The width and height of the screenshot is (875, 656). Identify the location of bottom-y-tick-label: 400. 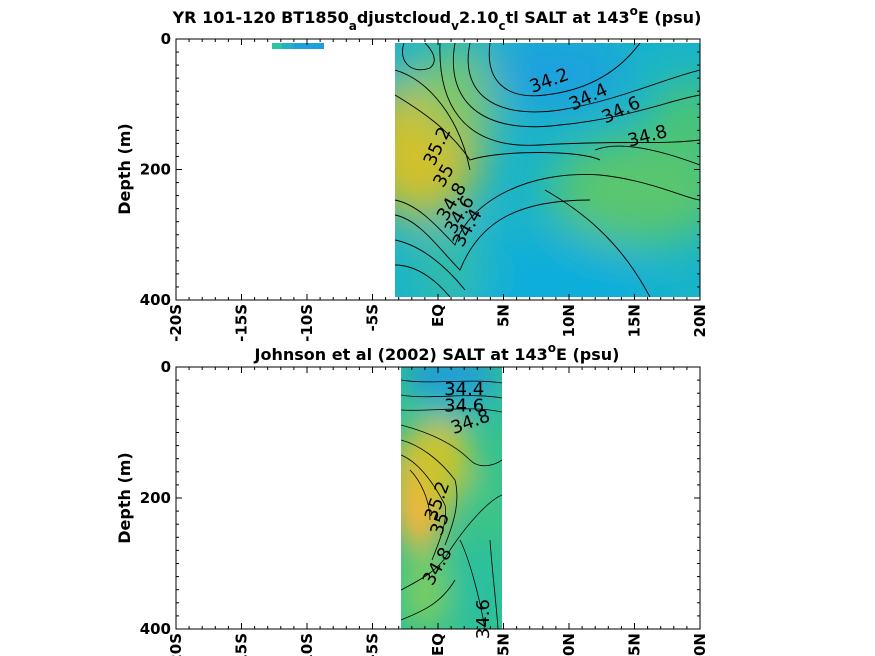
(155, 629).